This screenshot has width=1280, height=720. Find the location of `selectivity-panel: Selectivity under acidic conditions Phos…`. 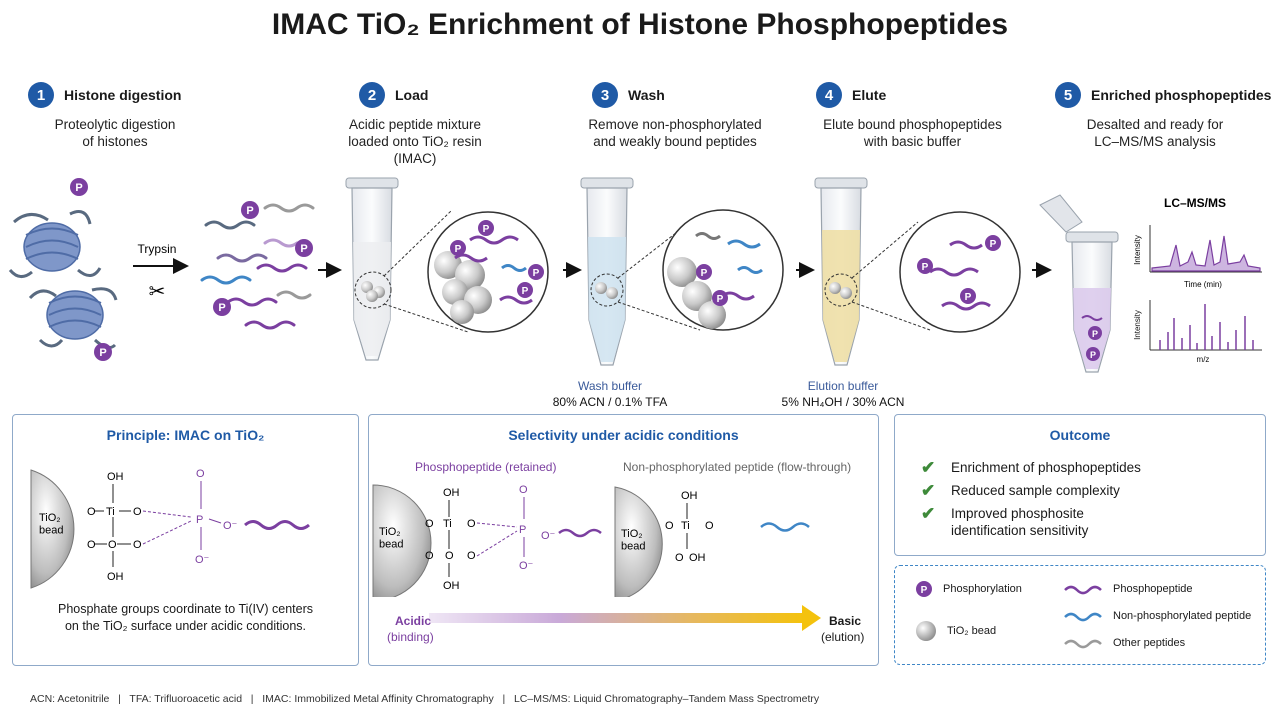

selectivity-panel: Selectivity under acidic conditions Phos… is located at coordinates (623, 540).